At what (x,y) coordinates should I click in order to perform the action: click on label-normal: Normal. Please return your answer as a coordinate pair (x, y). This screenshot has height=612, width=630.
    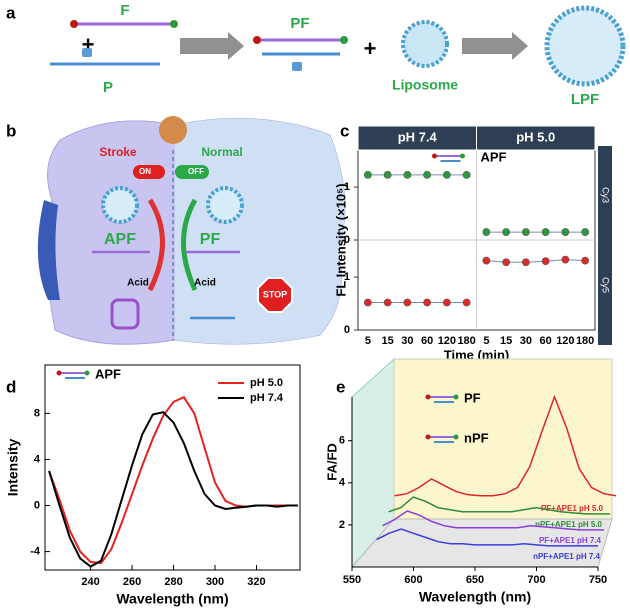
    Looking at the image, I should click on (221, 152).